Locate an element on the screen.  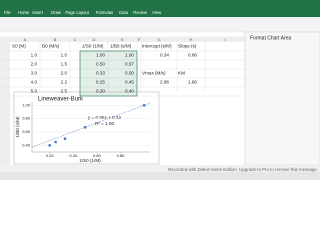
trendline is located at coordinates (91, 125).